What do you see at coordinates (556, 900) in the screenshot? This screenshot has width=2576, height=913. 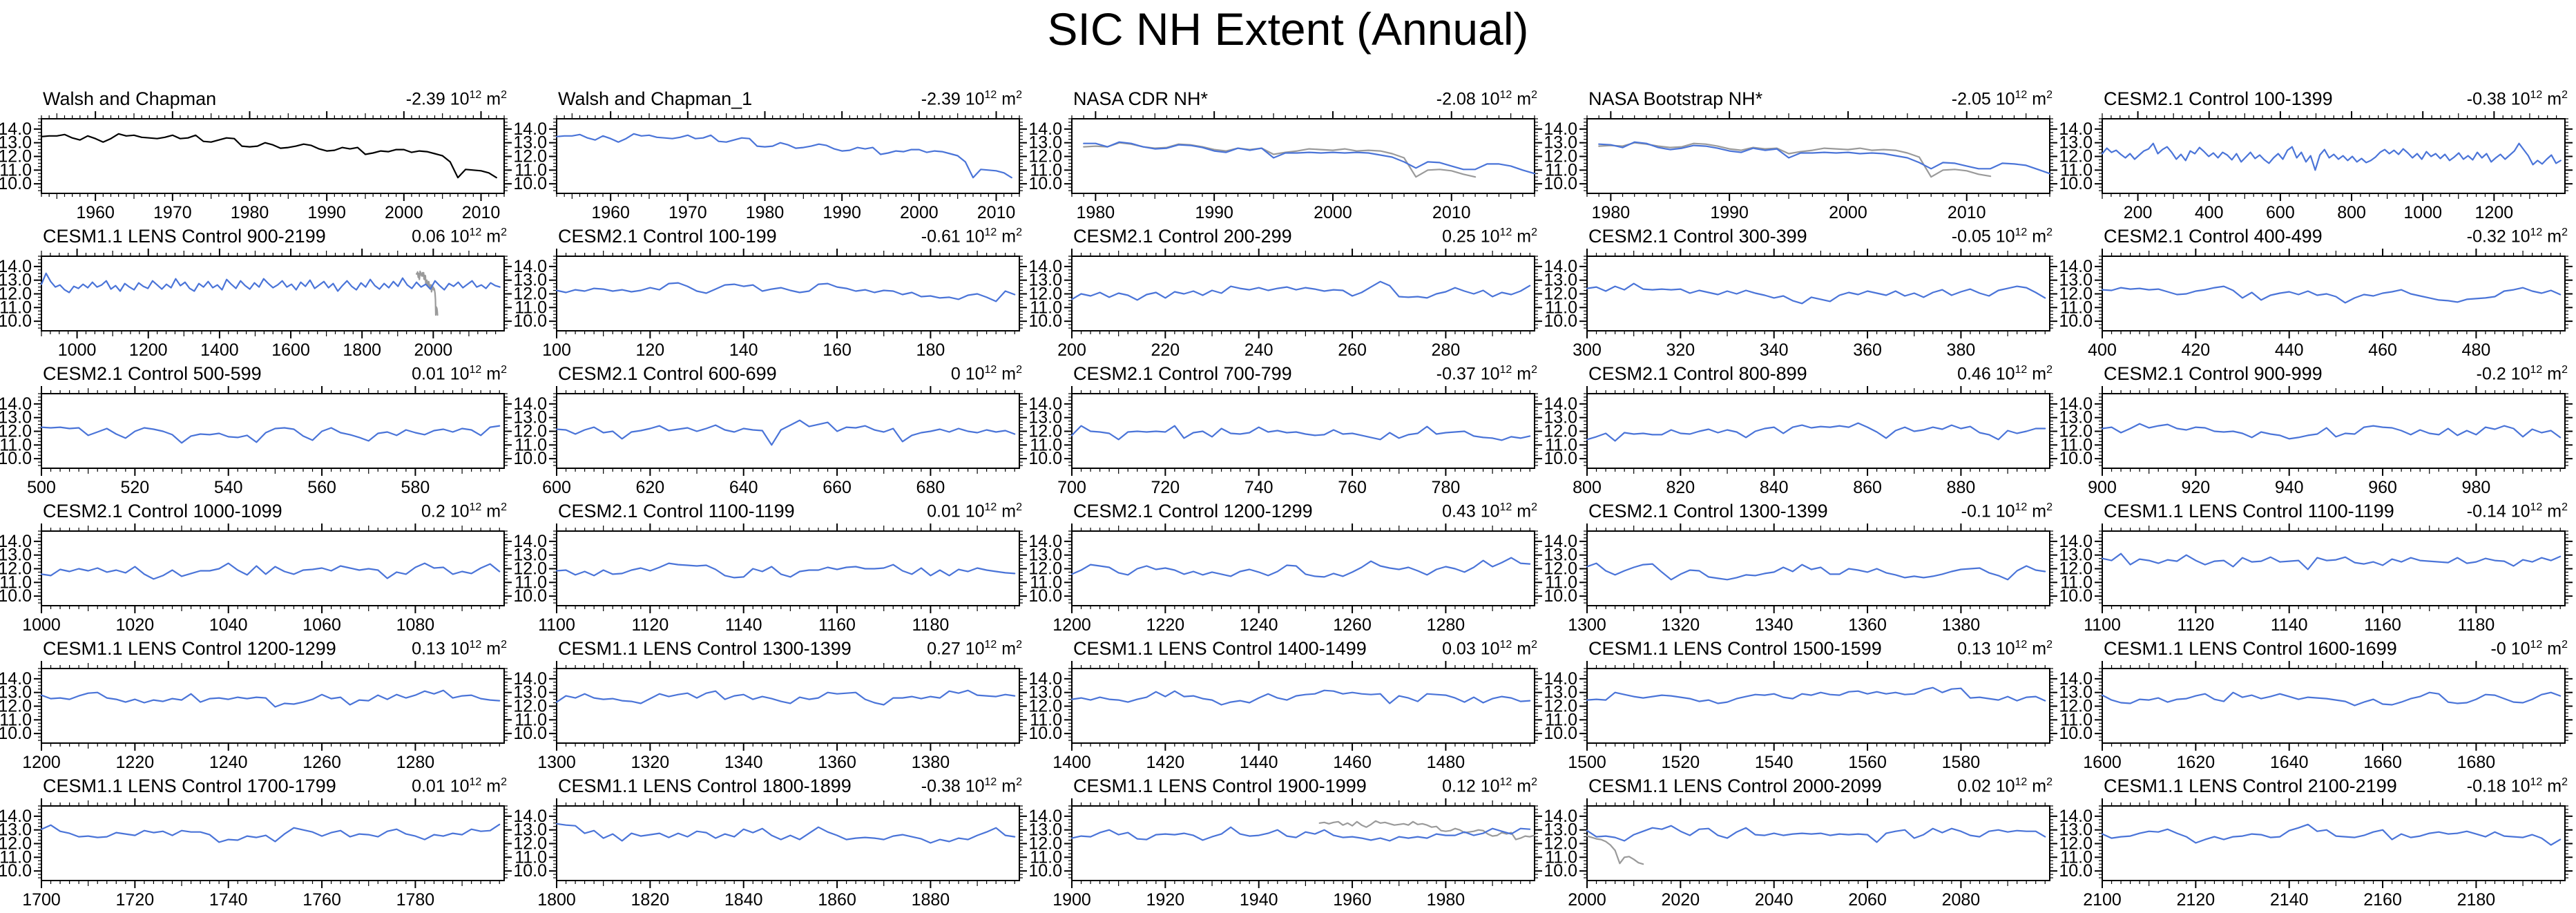 I see `x-tick-label: 1800` at bounding box center [556, 900].